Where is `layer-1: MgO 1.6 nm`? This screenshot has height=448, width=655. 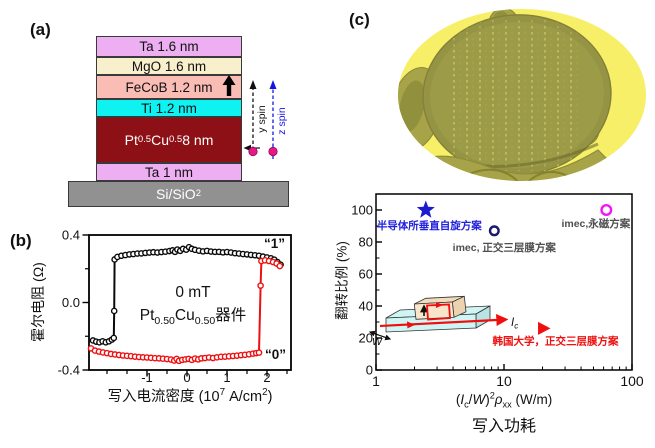
layer-1: MgO 1.6 nm is located at coordinates (169, 66).